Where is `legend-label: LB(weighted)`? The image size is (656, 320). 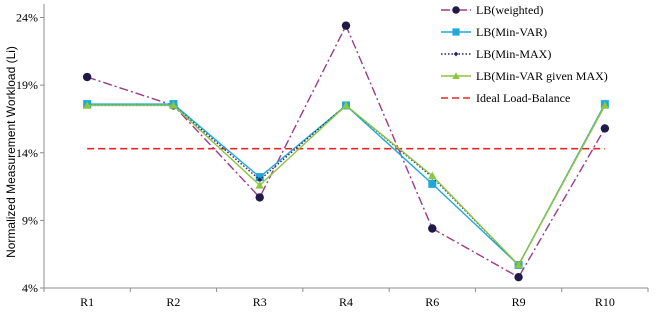
legend-label: LB(weighted) is located at coordinates (509, 10).